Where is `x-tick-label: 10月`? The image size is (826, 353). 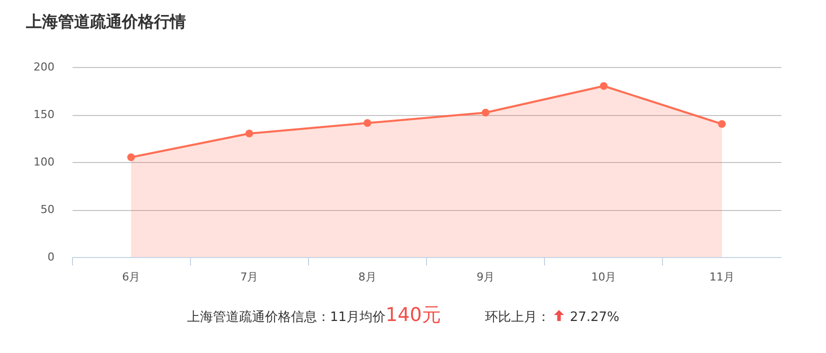 x-tick-label: 10月 is located at coordinates (603, 277).